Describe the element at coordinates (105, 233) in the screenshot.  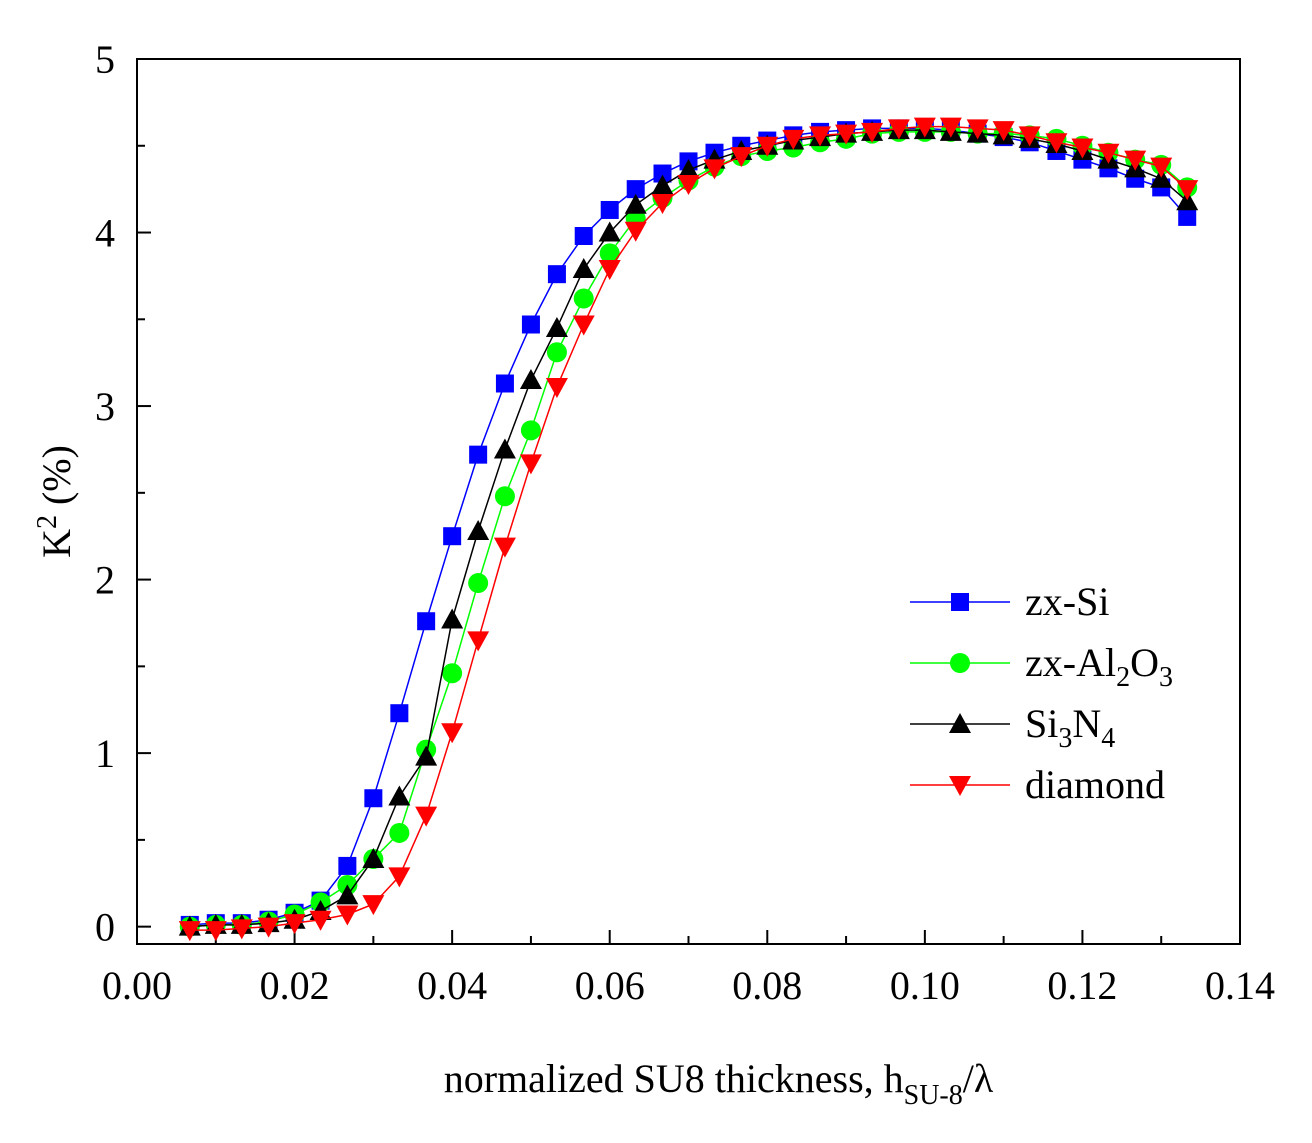
I see `y-tick-label: 4` at that location.